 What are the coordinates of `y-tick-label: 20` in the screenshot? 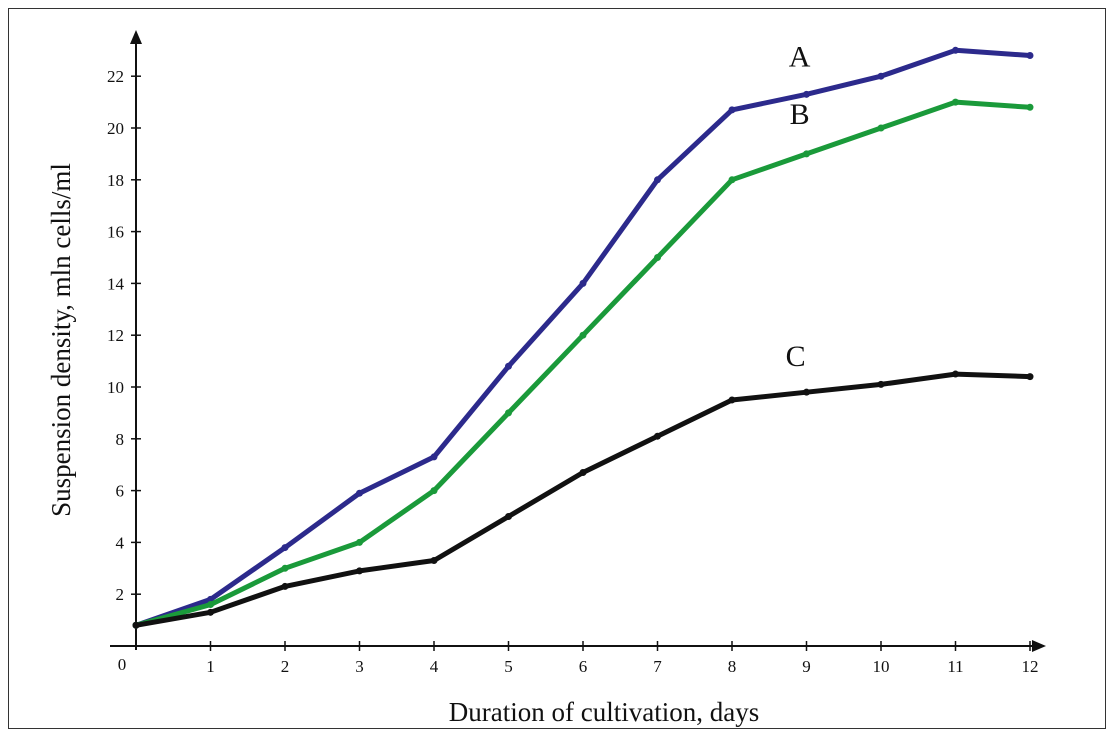 It's located at (115, 128).